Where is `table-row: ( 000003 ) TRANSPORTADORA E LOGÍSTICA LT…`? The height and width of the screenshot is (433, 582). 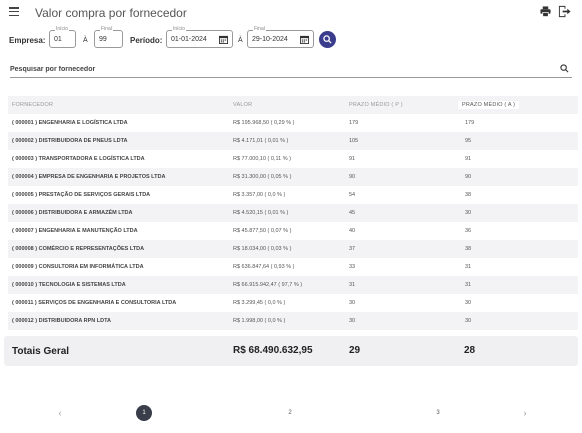 table-row: ( 000003 ) TRANSPORTADORA E LOGÍSTICA LT… is located at coordinates (293, 159).